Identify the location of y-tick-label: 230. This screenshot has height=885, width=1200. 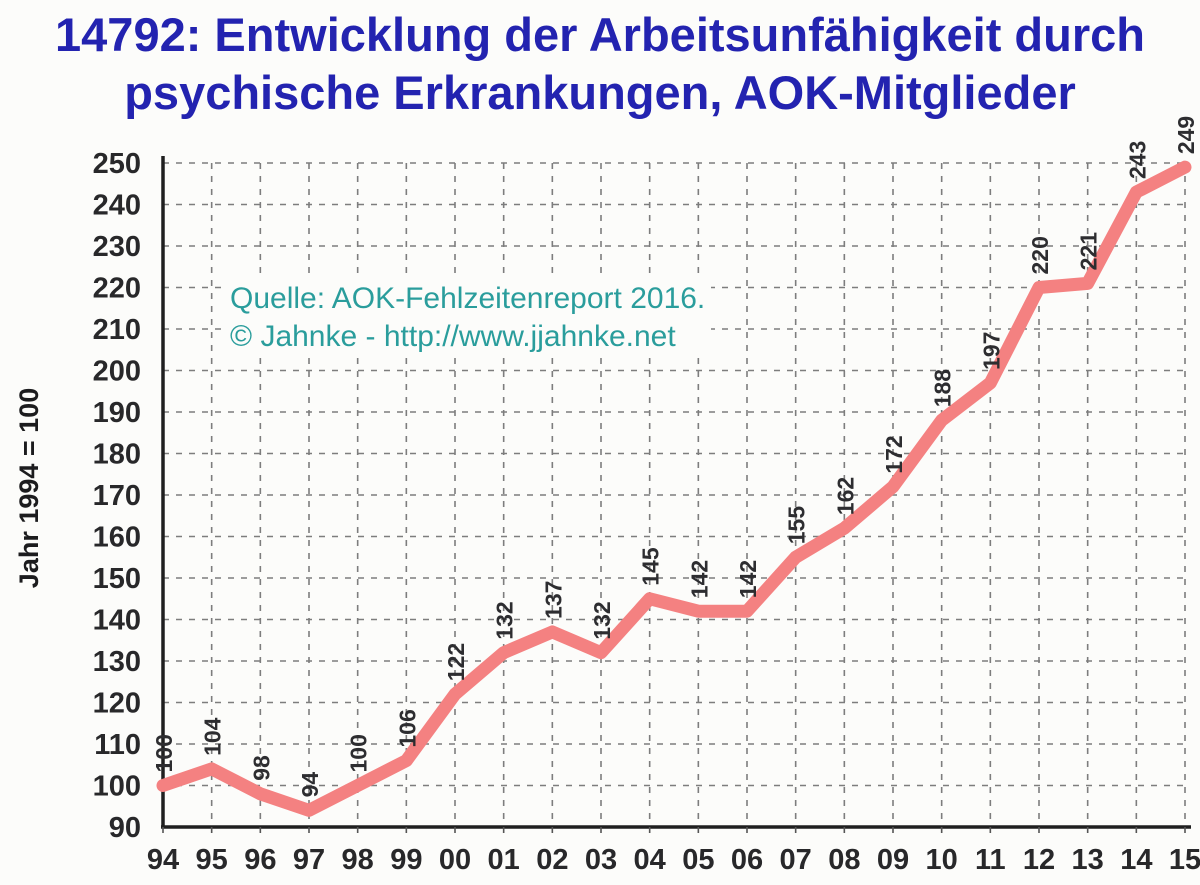
(117, 247).